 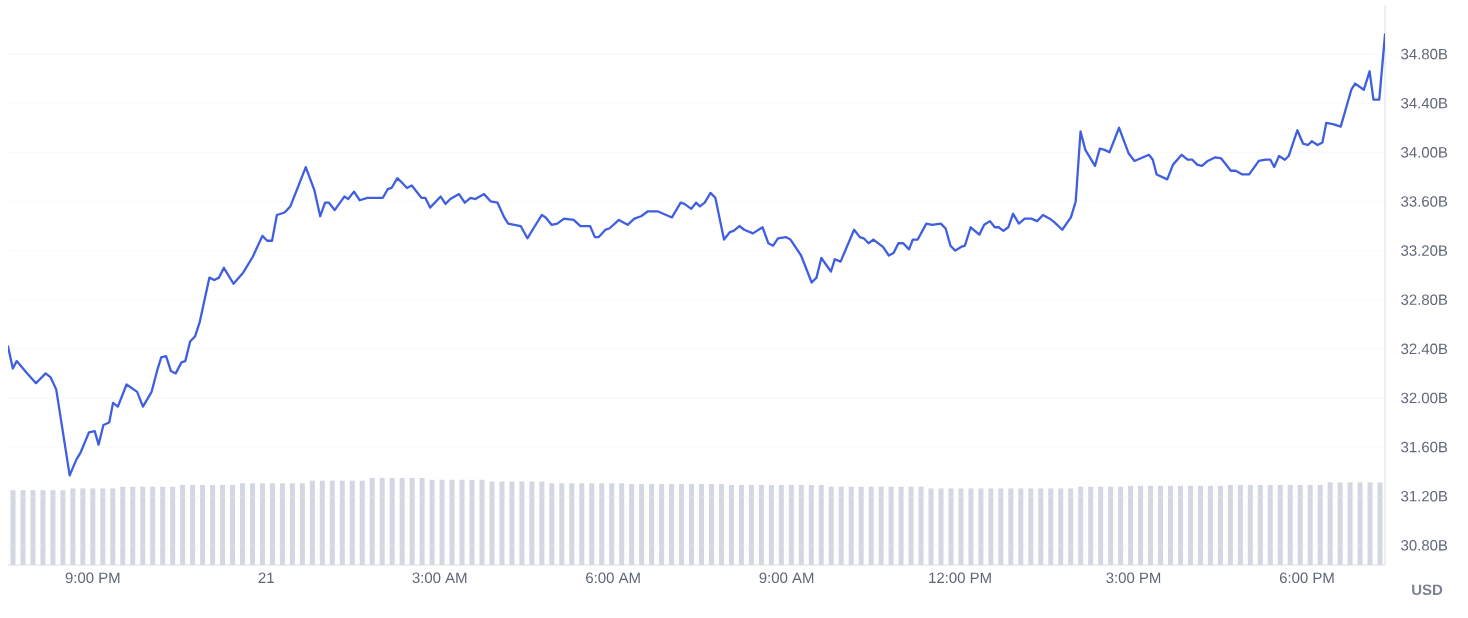 I want to click on y-tick-label: 32.00B, so click(x=1424, y=398).